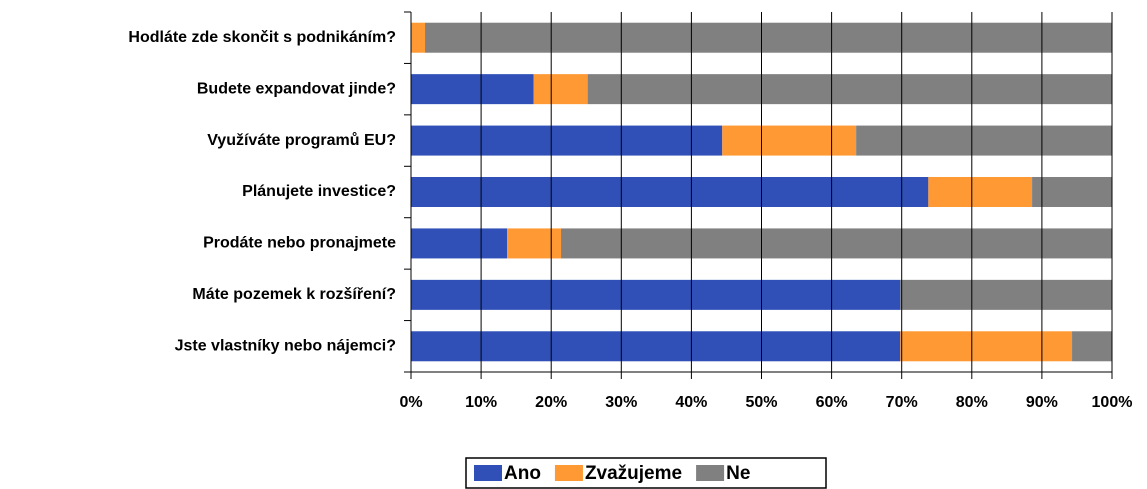 Image resolution: width=1147 pixels, height=489 pixels. What do you see at coordinates (972, 402) in the screenshot?
I see `x-tick-label: 80%` at bounding box center [972, 402].